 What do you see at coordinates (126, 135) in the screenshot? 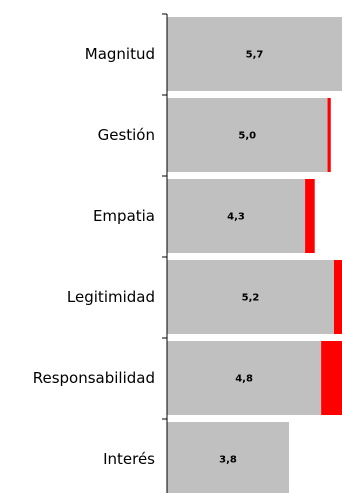
I see `category-label: Gestión` at bounding box center [126, 135].